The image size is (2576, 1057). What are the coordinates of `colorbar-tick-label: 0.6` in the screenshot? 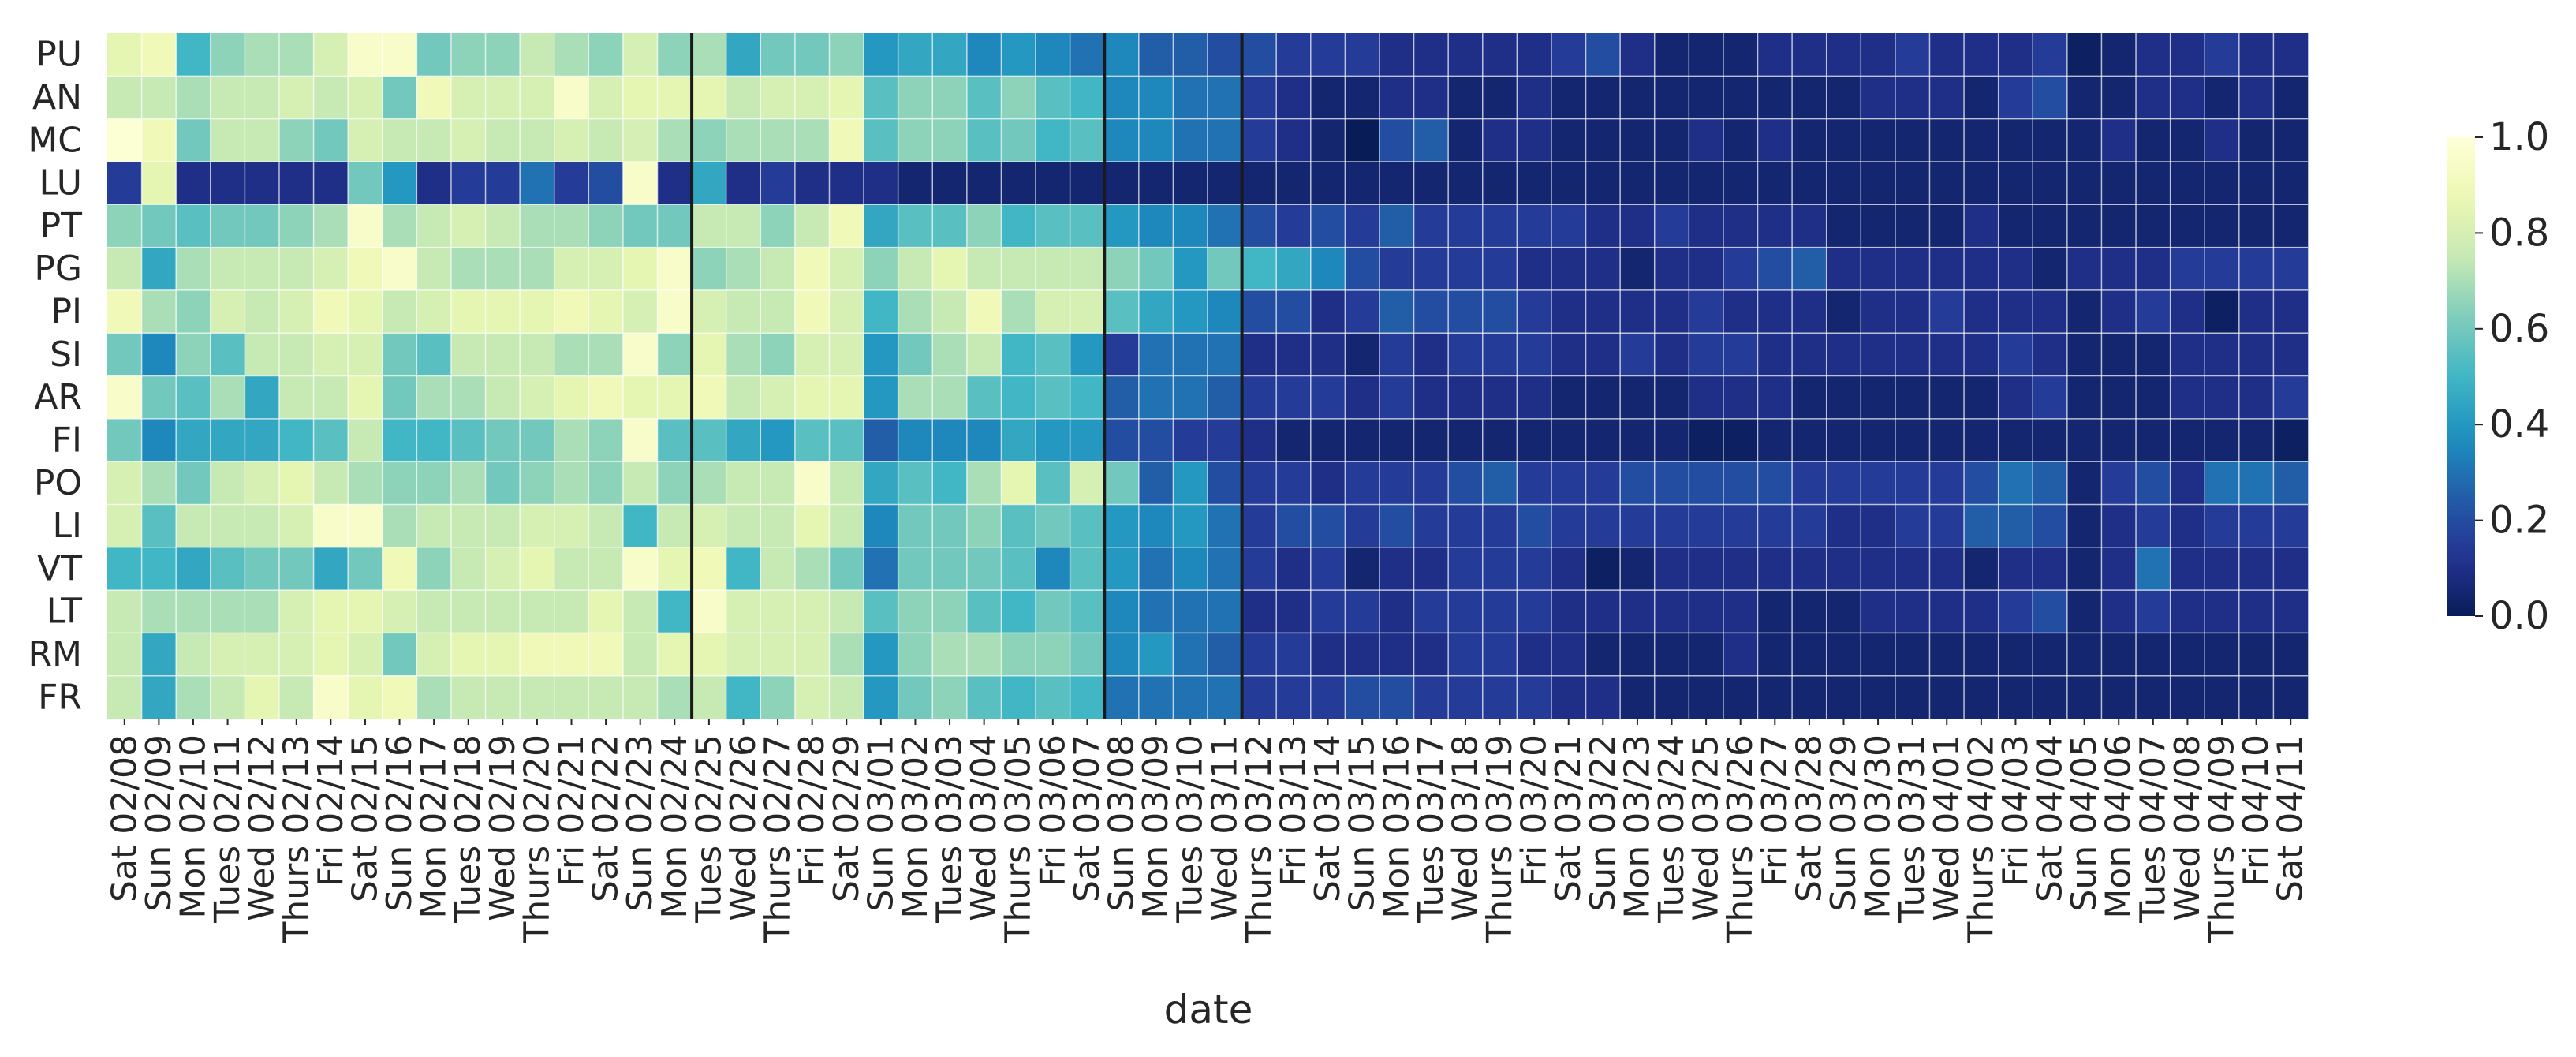 It's located at (2519, 329).